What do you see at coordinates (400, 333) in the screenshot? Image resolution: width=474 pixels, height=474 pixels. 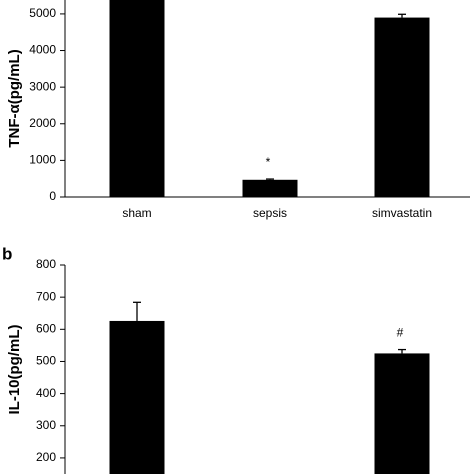 I see `annotation: #` at bounding box center [400, 333].